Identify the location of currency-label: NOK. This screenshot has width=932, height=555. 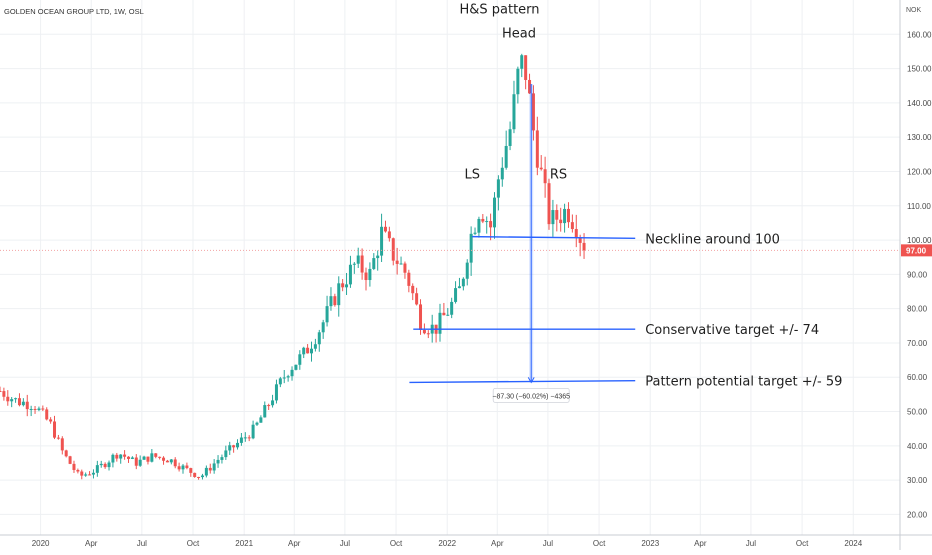
(914, 10).